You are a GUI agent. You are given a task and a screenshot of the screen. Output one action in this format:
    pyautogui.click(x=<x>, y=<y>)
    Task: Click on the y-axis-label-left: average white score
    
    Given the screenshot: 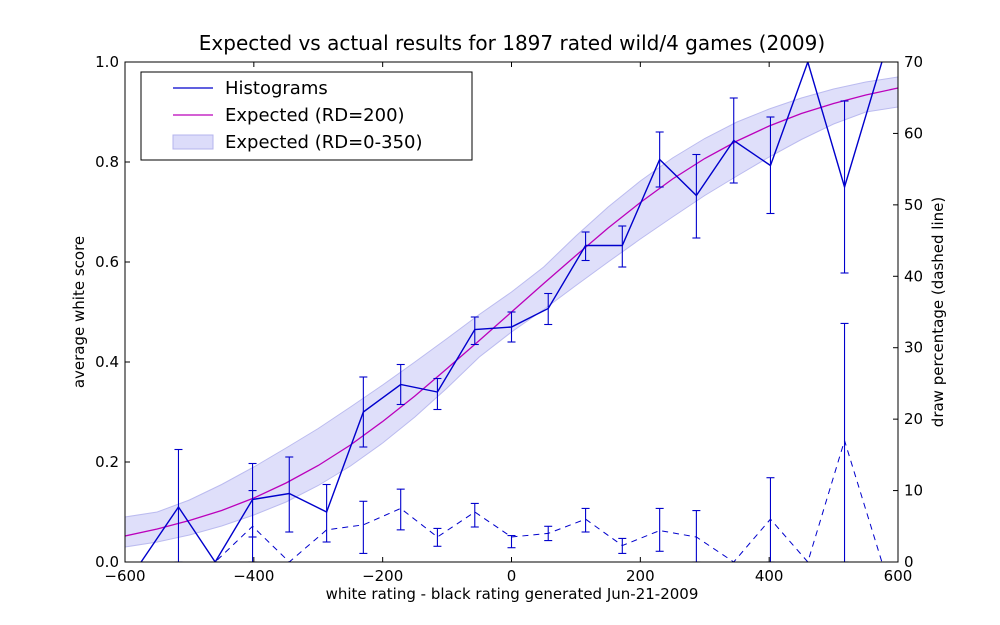 What is the action you would take?
    pyautogui.click(x=79, y=312)
    